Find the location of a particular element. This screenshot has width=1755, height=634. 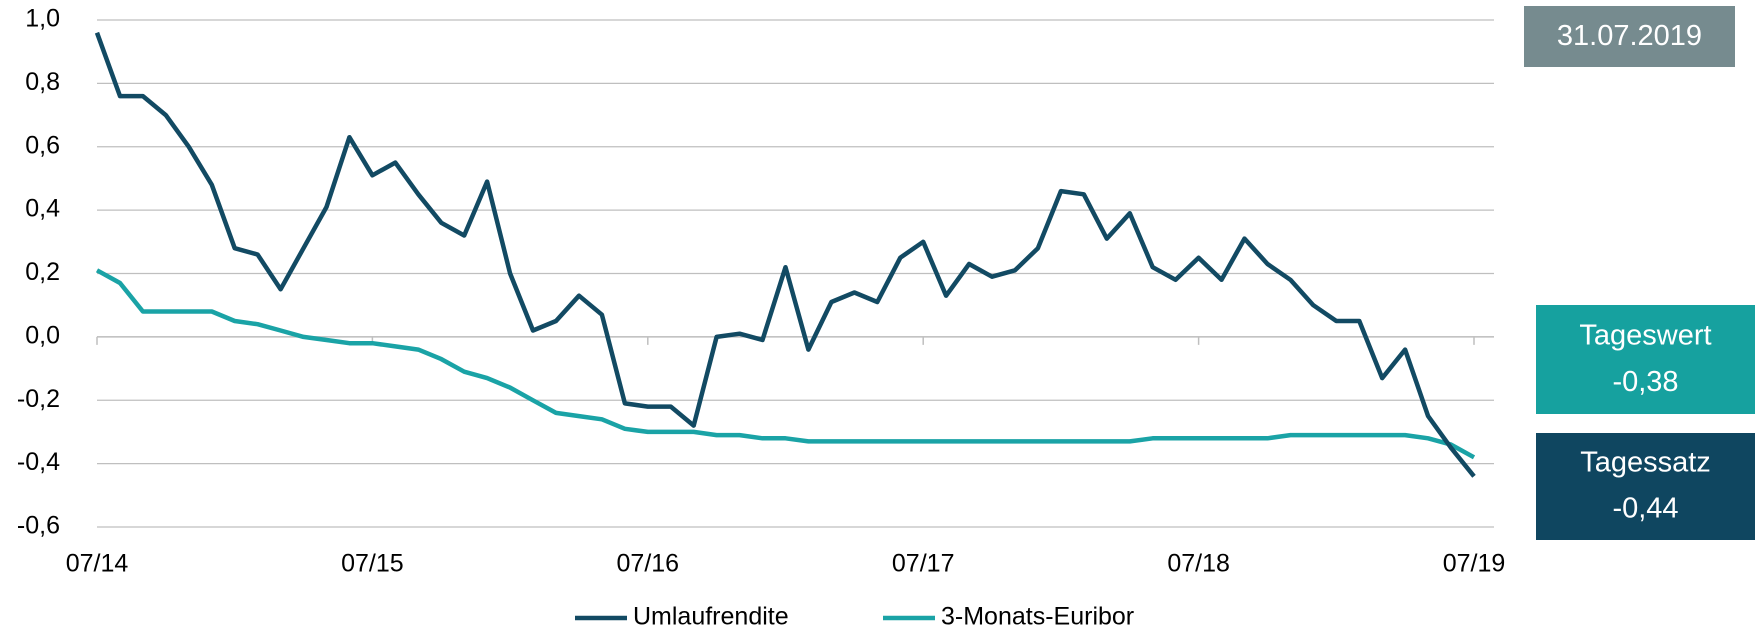

legend-label: 3-Monats-Euribor is located at coordinates (1037, 617).